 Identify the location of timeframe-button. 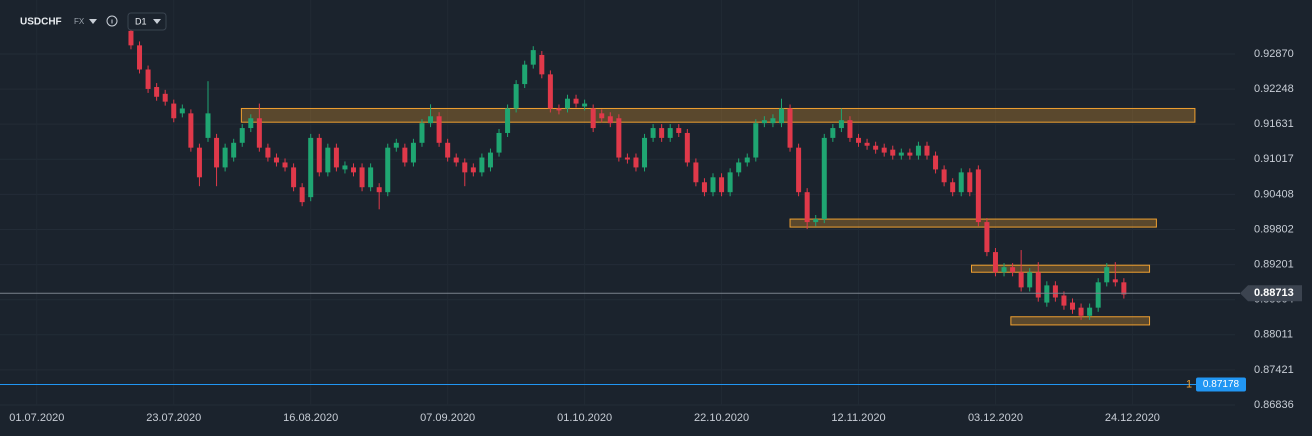
(147, 21).